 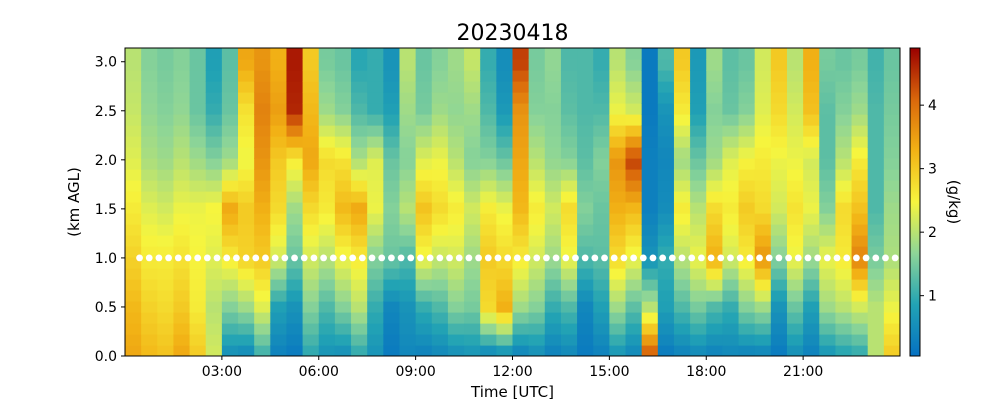 What do you see at coordinates (706, 372) in the screenshot?
I see `x-tick-label: 18:00` at bounding box center [706, 372].